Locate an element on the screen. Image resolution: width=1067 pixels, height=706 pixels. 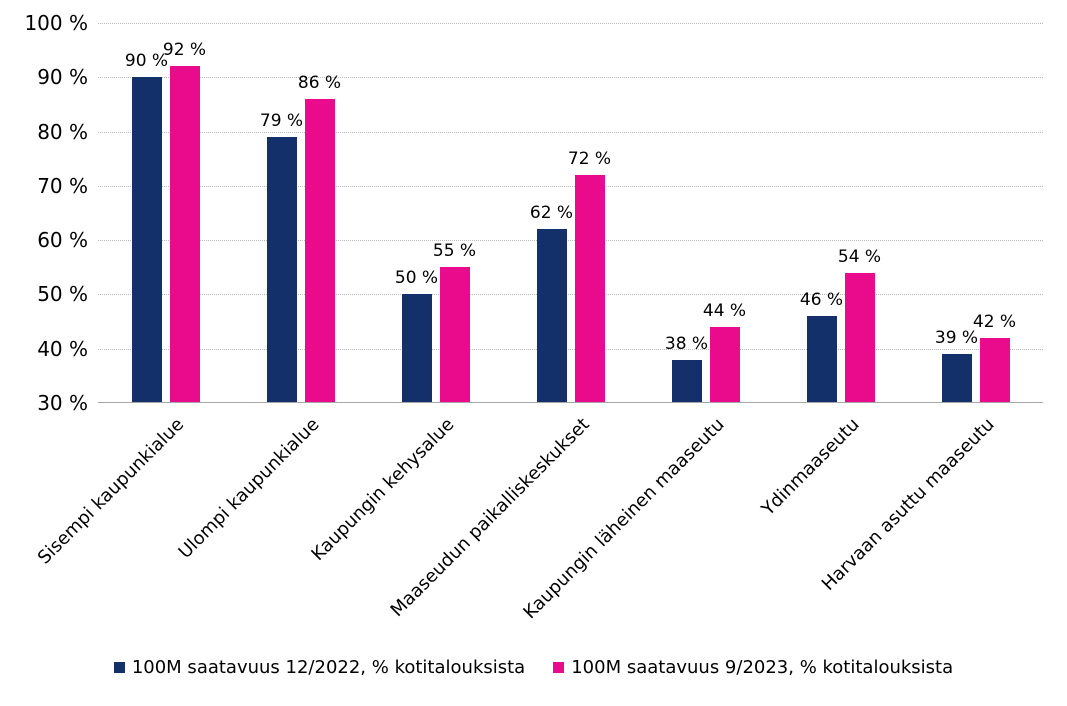
bar-series-2: 86 % is located at coordinates (319, 238).